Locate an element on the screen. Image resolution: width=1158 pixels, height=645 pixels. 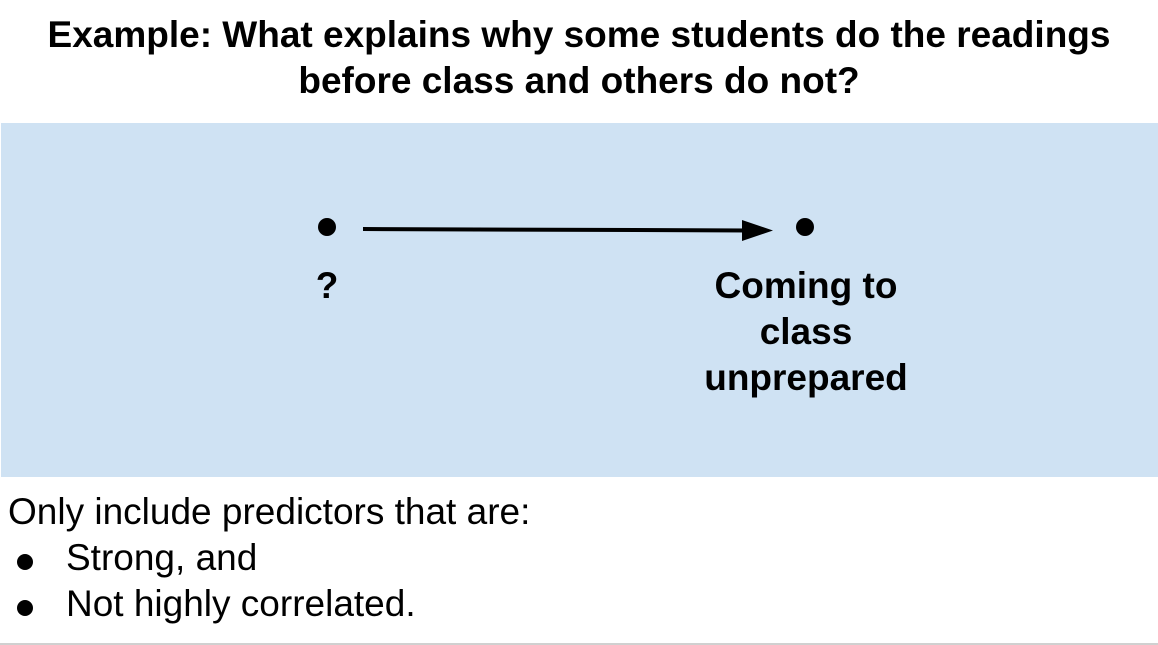
outcome-label-line-3: unprepared is located at coordinates (806, 377).